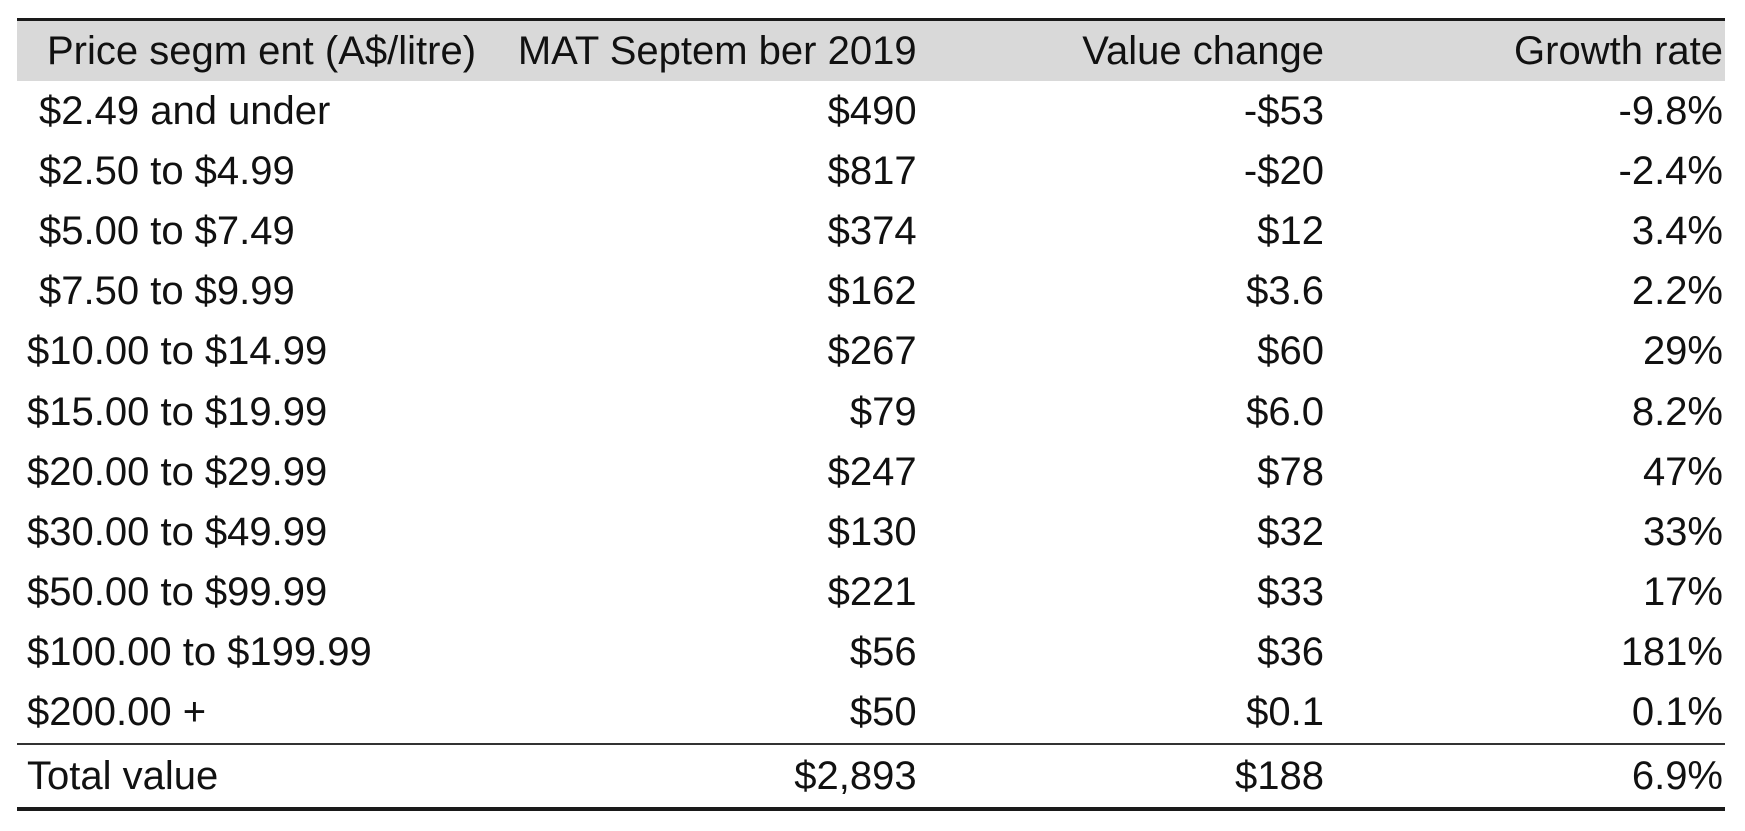 The image size is (1745, 831). Describe the element at coordinates (1285, 712) in the screenshot. I see `cell-value-change: $0.1` at that location.